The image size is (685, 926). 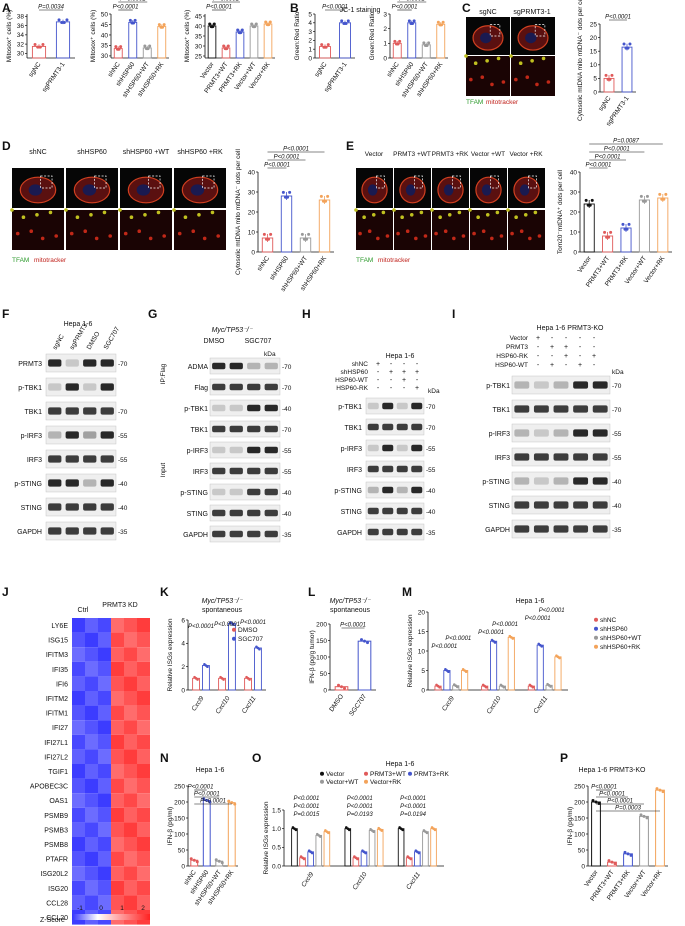 I want to click on kda-marker: -40, so click(x=431, y=491).